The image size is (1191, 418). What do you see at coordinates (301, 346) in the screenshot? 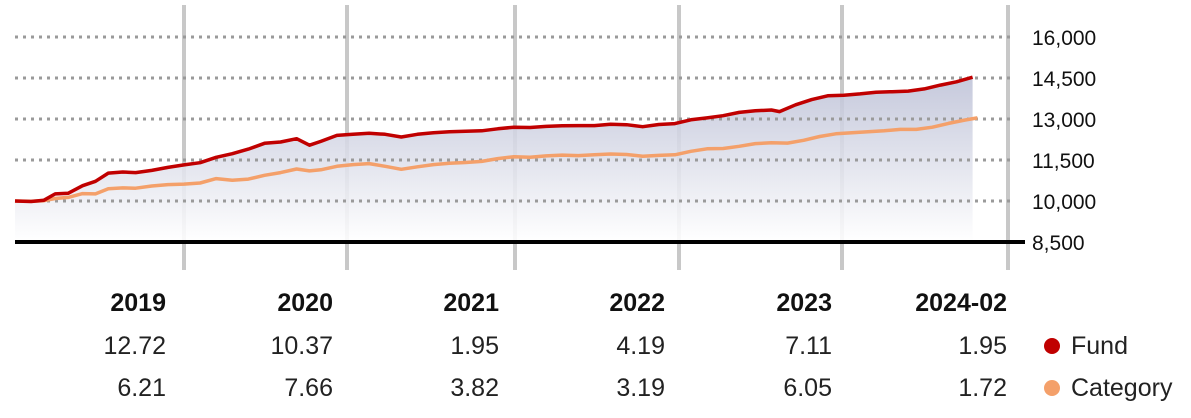
I see `table-cell-fund: 10.37` at bounding box center [301, 346].